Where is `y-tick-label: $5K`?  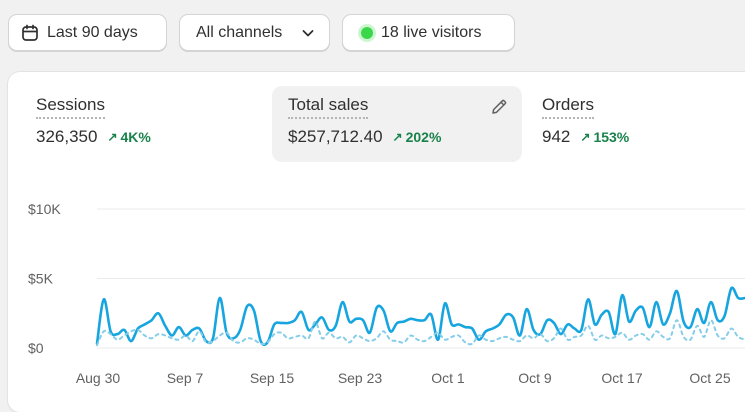
y-tick-label: $5K is located at coordinates (41, 279).